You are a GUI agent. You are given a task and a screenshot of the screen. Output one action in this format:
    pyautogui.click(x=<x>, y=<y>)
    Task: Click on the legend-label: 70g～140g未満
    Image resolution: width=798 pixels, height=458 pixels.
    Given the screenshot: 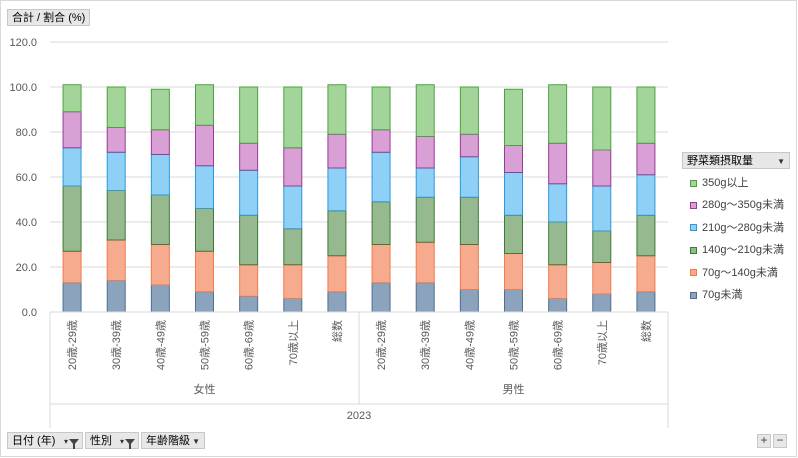 What is the action you would take?
    pyautogui.click(x=740, y=272)
    